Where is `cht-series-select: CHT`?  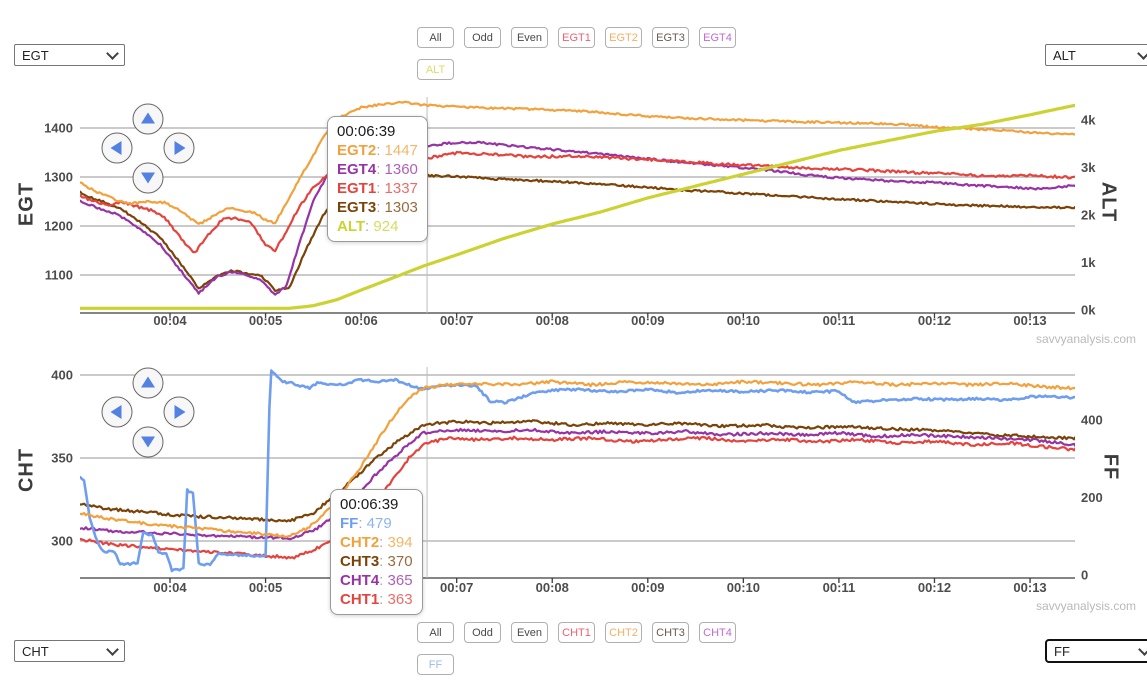 cht-series-select: CHT is located at coordinates (69, 651).